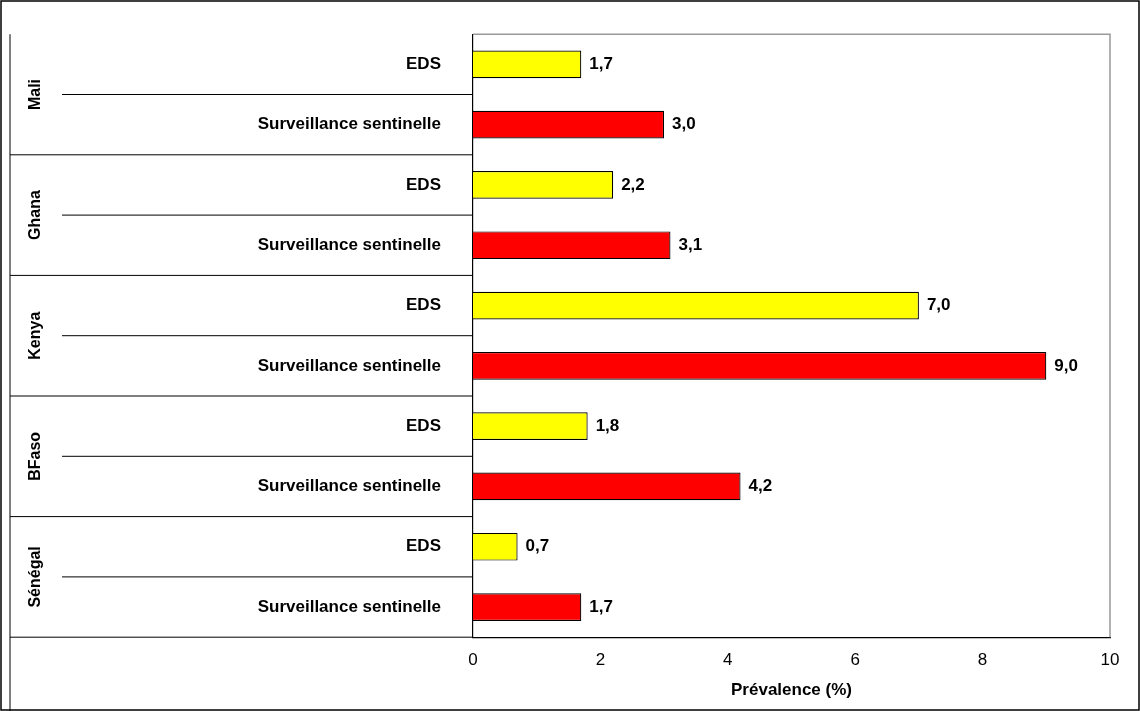 The image size is (1140, 711). What do you see at coordinates (35, 456) in the screenshot?
I see `text: BFaso` at bounding box center [35, 456].